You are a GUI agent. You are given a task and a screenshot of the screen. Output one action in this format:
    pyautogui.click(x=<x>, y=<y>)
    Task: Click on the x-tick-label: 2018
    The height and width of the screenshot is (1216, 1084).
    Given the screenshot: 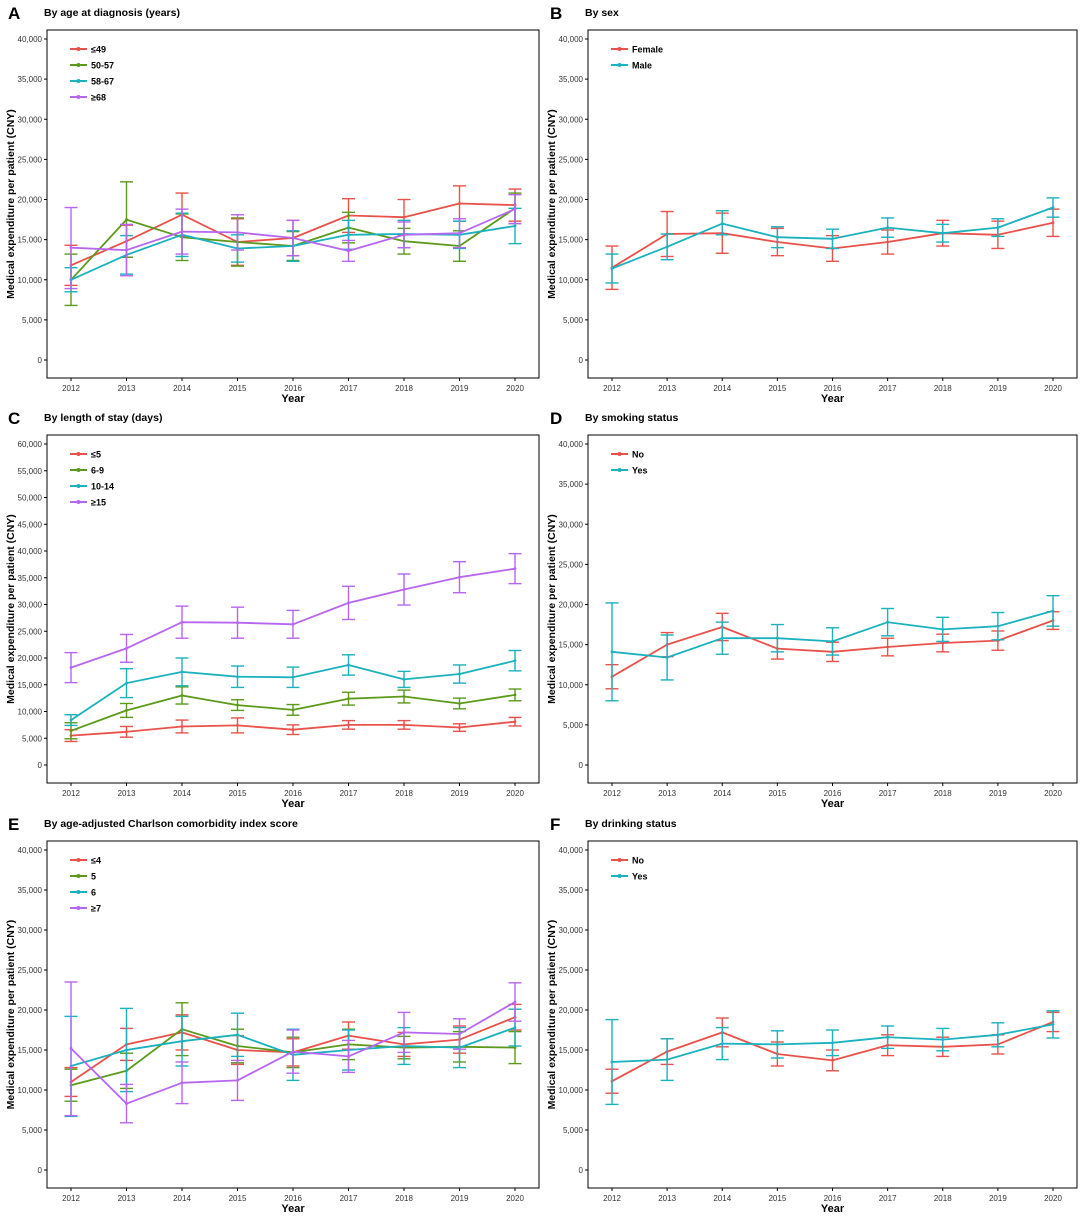 What is the action you would take?
    pyautogui.click(x=943, y=388)
    